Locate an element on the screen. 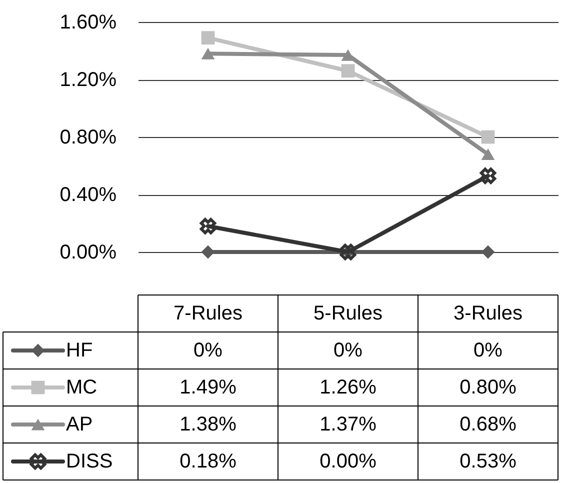 This screenshot has height=483, width=561. x-tick-label: 3-Rules is located at coordinates (488, 313).